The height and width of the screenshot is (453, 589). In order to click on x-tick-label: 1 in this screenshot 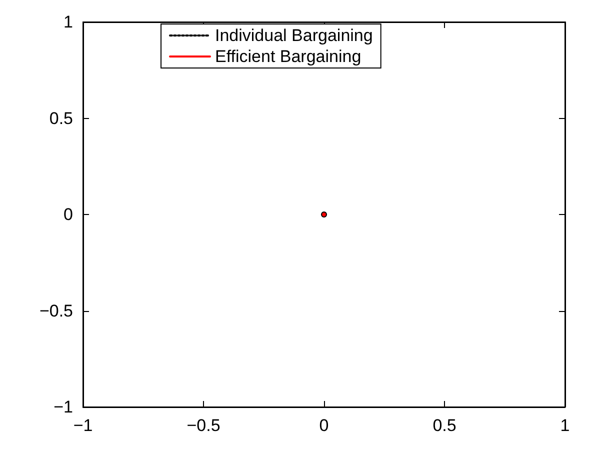, I will do `click(565, 425)`.